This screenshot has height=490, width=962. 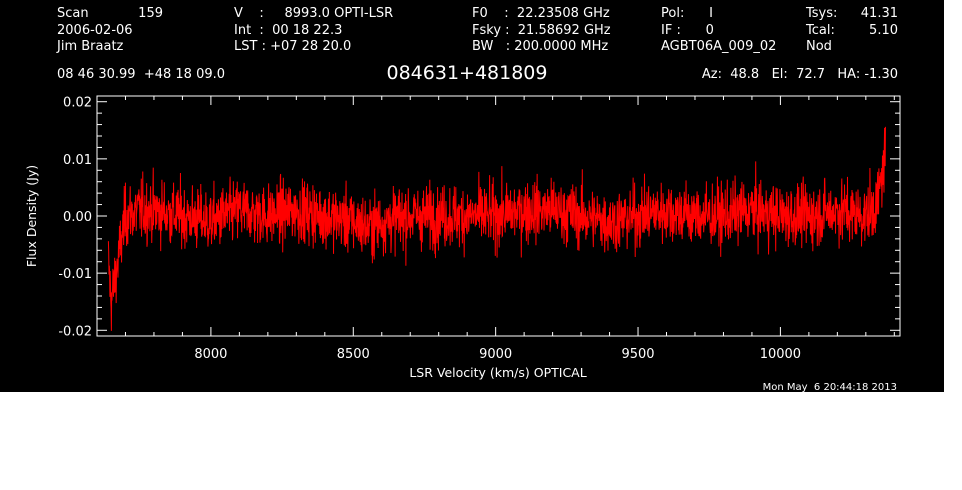 I want to click on obs-date: 2006-02-06, so click(x=95, y=30).